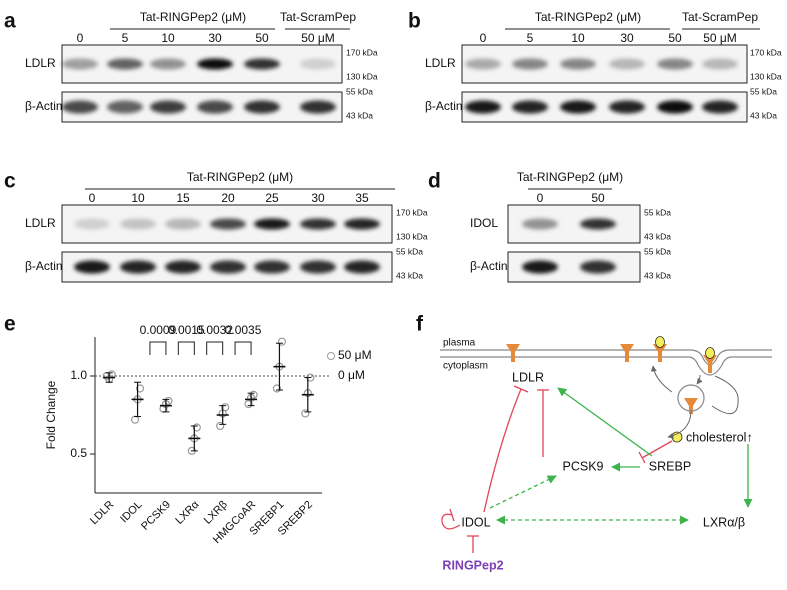  Describe the element at coordinates (420, 324) in the screenshot. I see `panel-label: f` at that location.